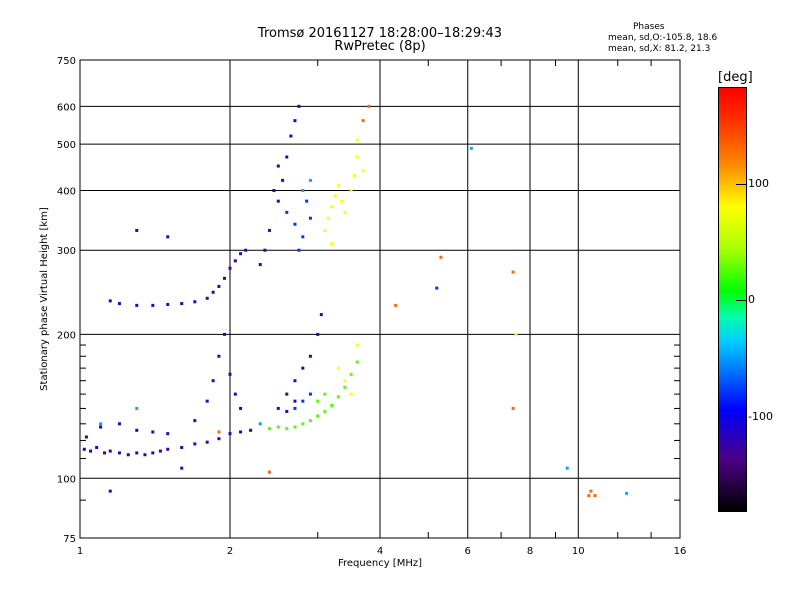  What do you see at coordinates (663, 38) in the screenshot?
I see `stats-o-mode: mean, sd,O:-105.8, 18.6` at bounding box center [663, 38].